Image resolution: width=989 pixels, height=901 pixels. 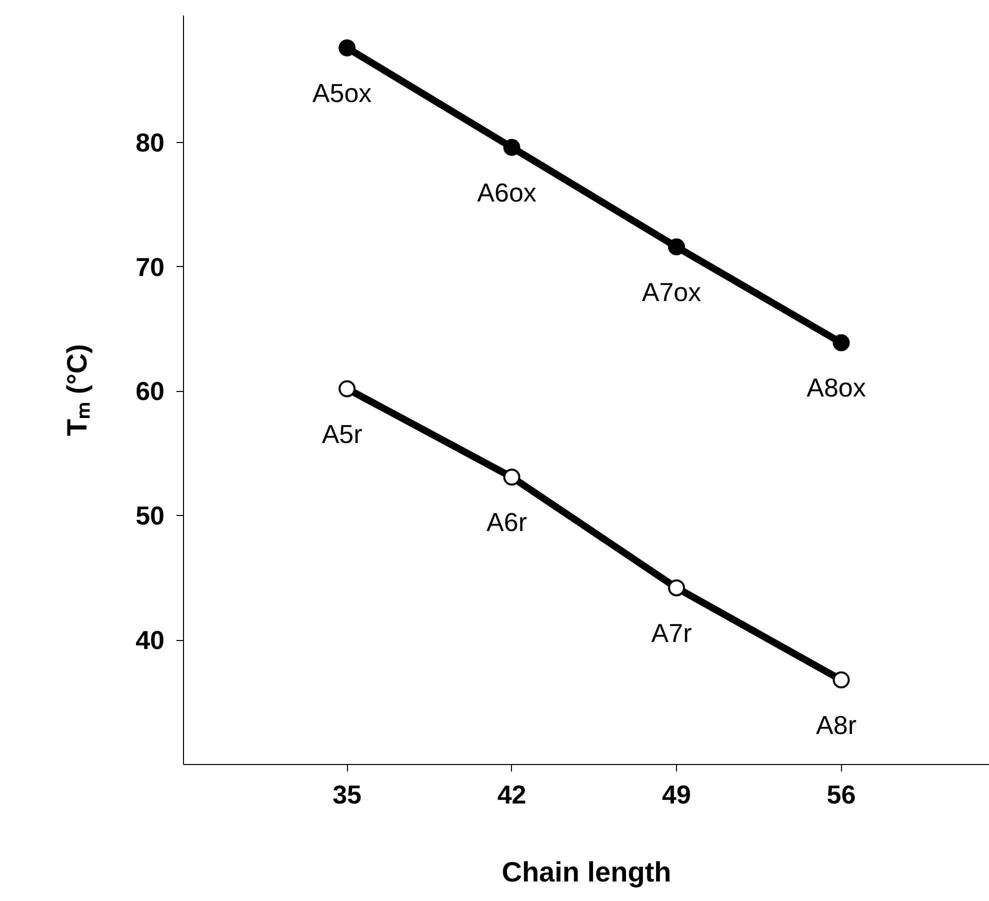 I want to click on y-tick-label: 40, so click(x=150, y=640).